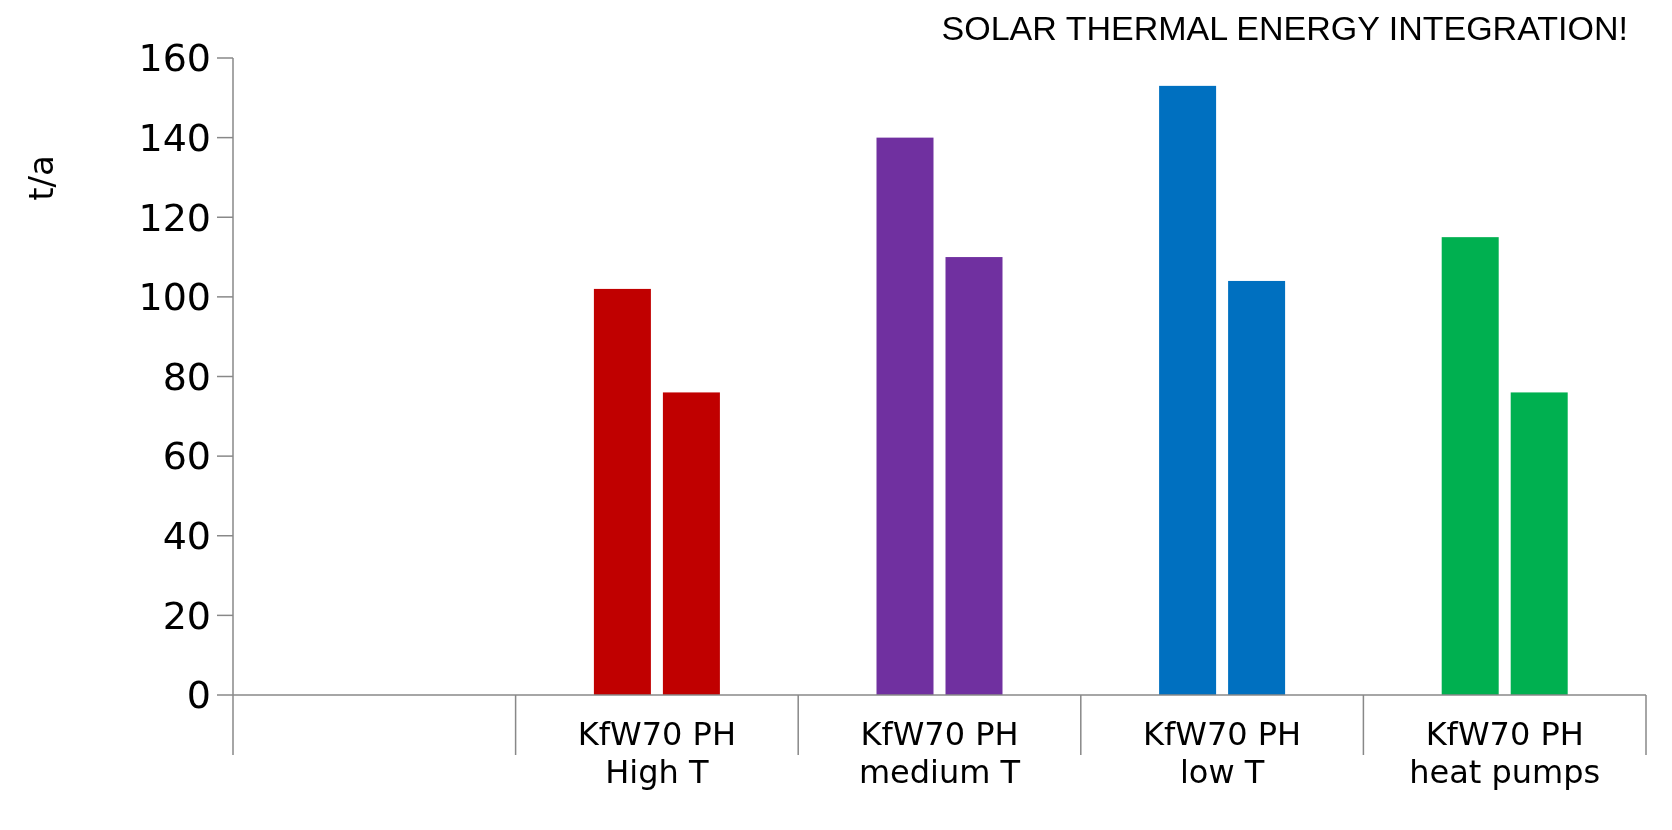  I want to click on y-tick-label: 40, so click(186, 536).